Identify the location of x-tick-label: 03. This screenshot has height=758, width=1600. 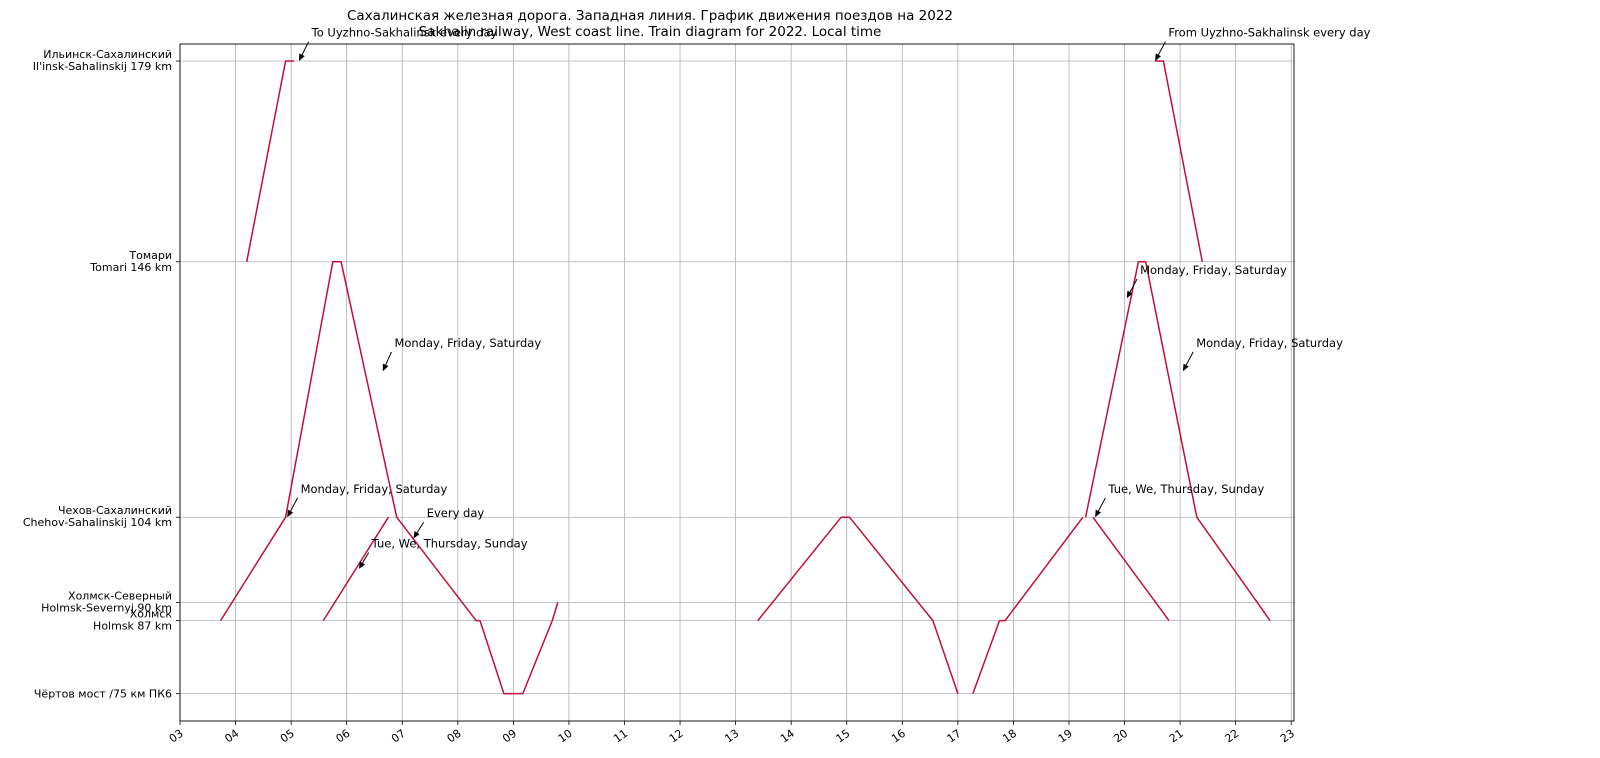
(176, 736).